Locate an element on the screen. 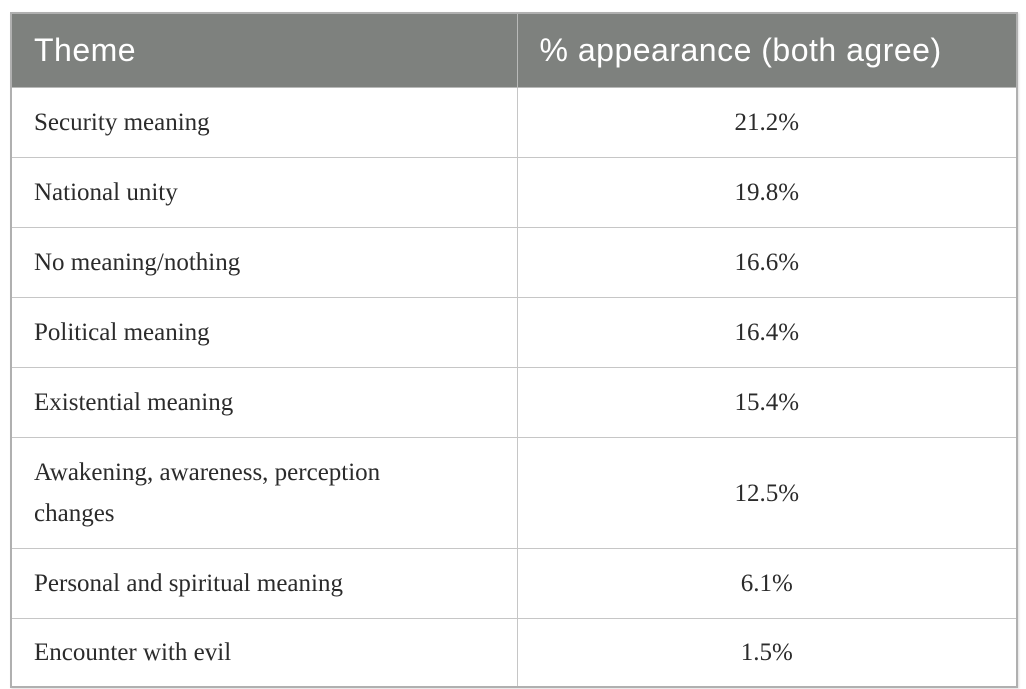  theme-cell: Security meaning is located at coordinates (264, 122).